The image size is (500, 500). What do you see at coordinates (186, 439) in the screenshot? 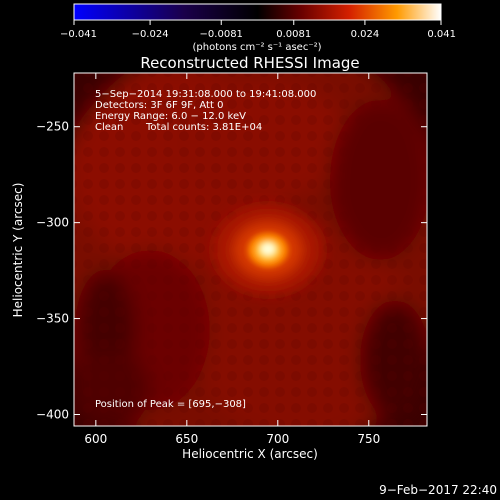
I see `x-tick-label: 650` at bounding box center [186, 439].